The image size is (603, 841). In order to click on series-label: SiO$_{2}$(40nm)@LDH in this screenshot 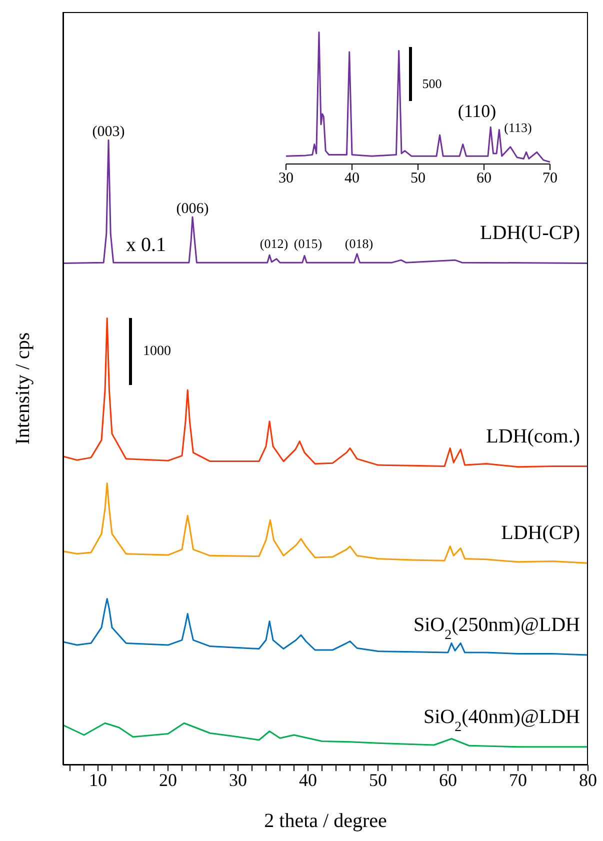, I will do `click(501, 720)`.